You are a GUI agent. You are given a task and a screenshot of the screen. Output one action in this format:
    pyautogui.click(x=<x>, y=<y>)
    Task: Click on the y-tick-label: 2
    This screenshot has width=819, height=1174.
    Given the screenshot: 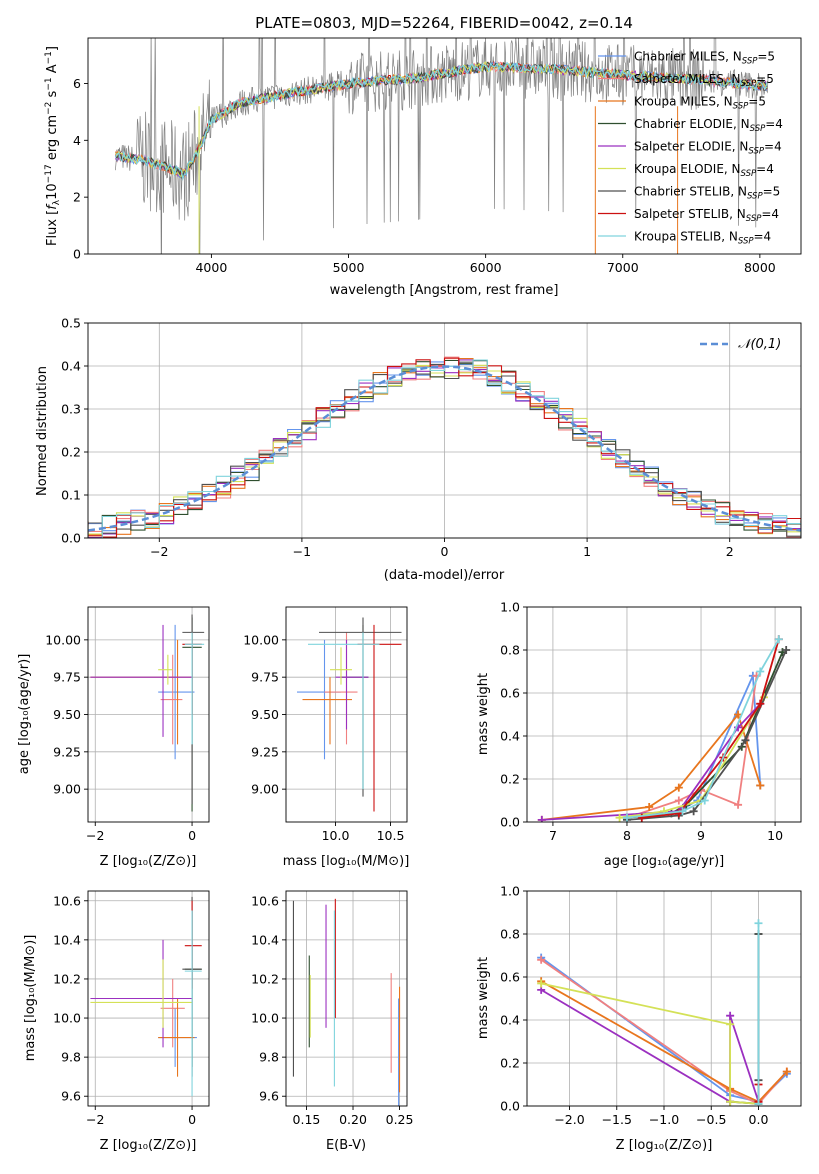 What is the action you would take?
    pyautogui.click(x=77, y=197)
    